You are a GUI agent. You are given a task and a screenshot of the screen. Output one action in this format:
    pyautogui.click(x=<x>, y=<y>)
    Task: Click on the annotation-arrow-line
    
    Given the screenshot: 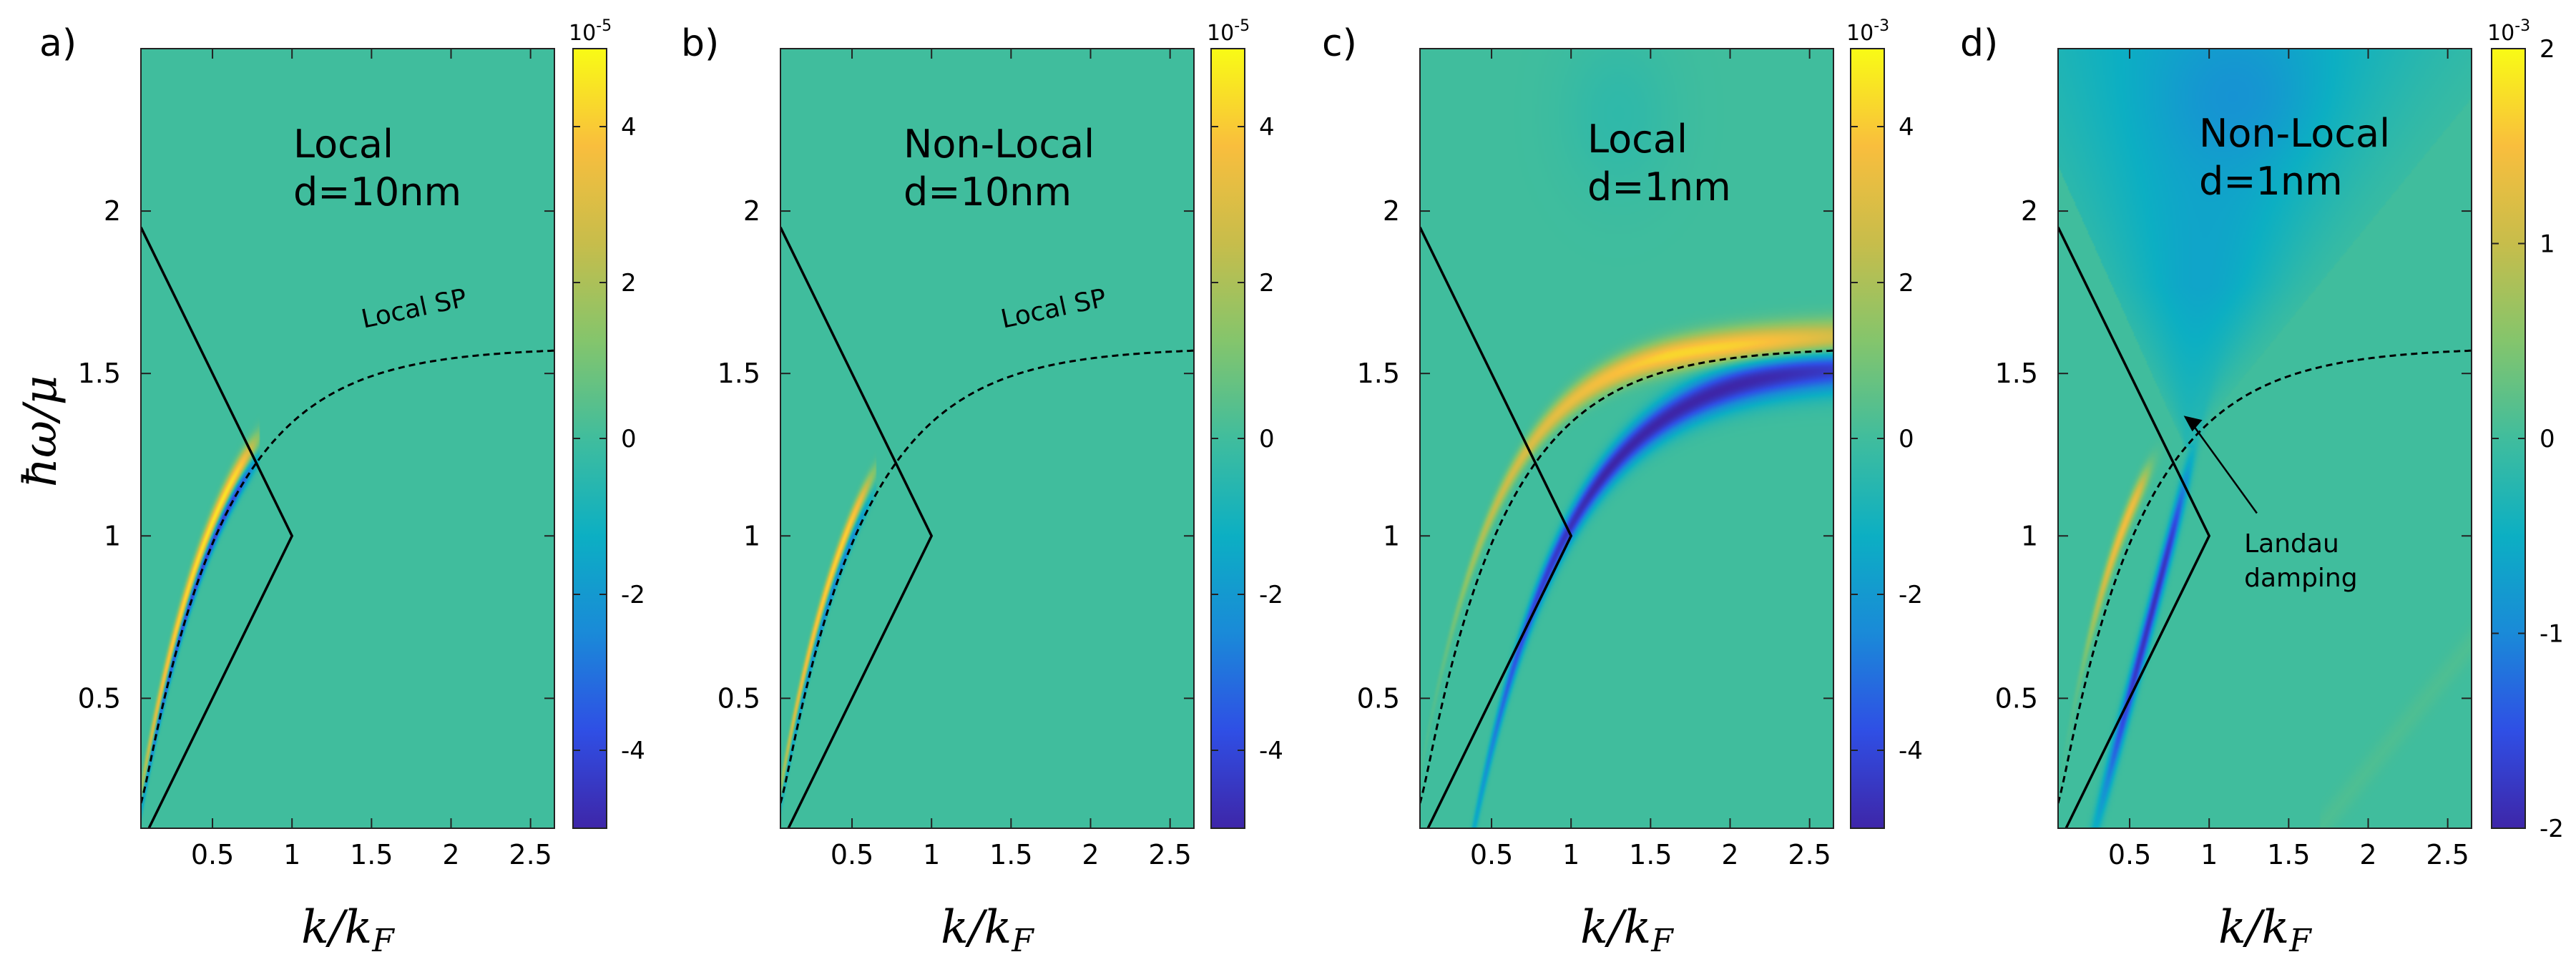 What is the action you would take?
    pyautogui.click(x=2223, y=466)
    